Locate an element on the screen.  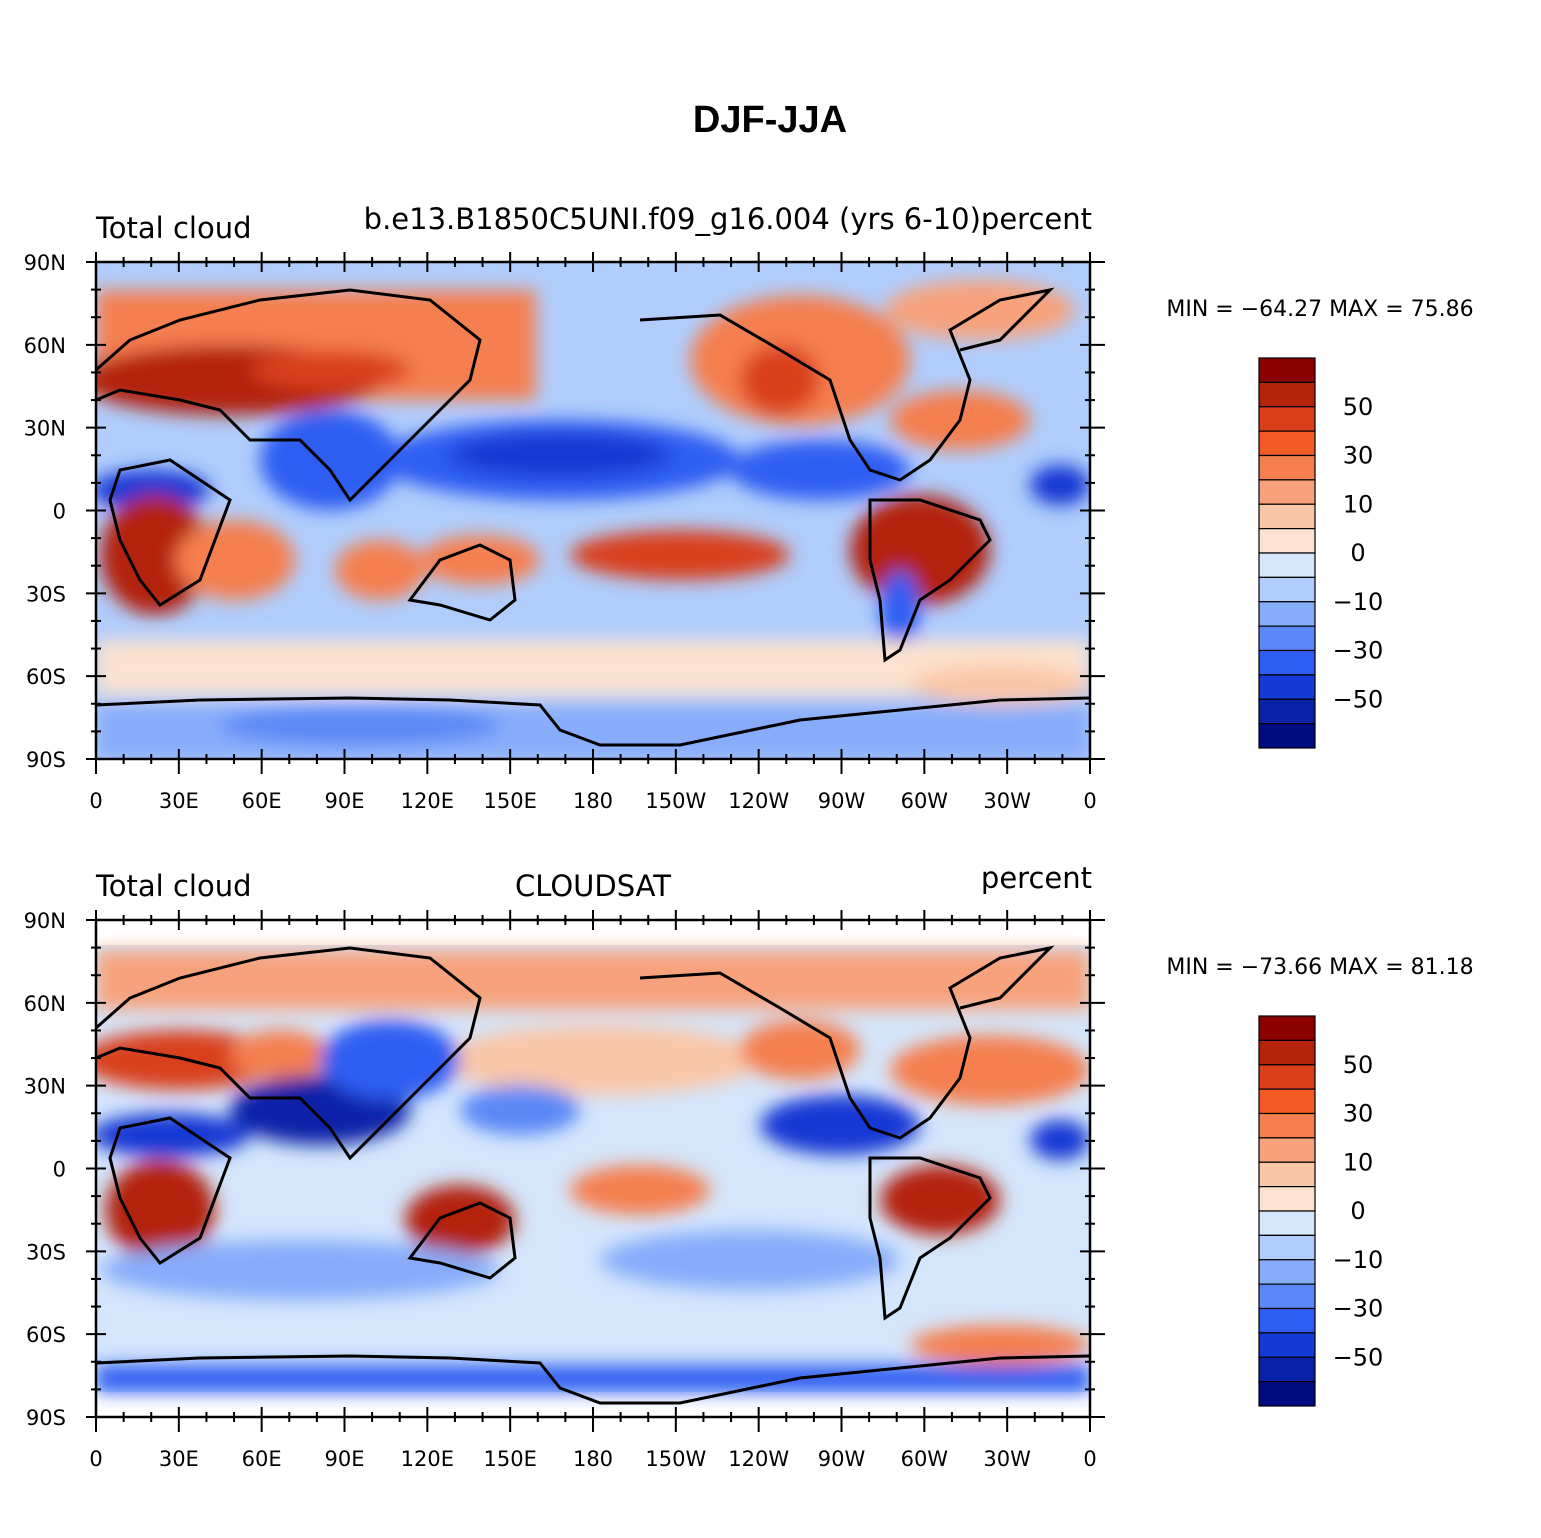
panel-units-label: percent is located at coordinates (1036, 878).